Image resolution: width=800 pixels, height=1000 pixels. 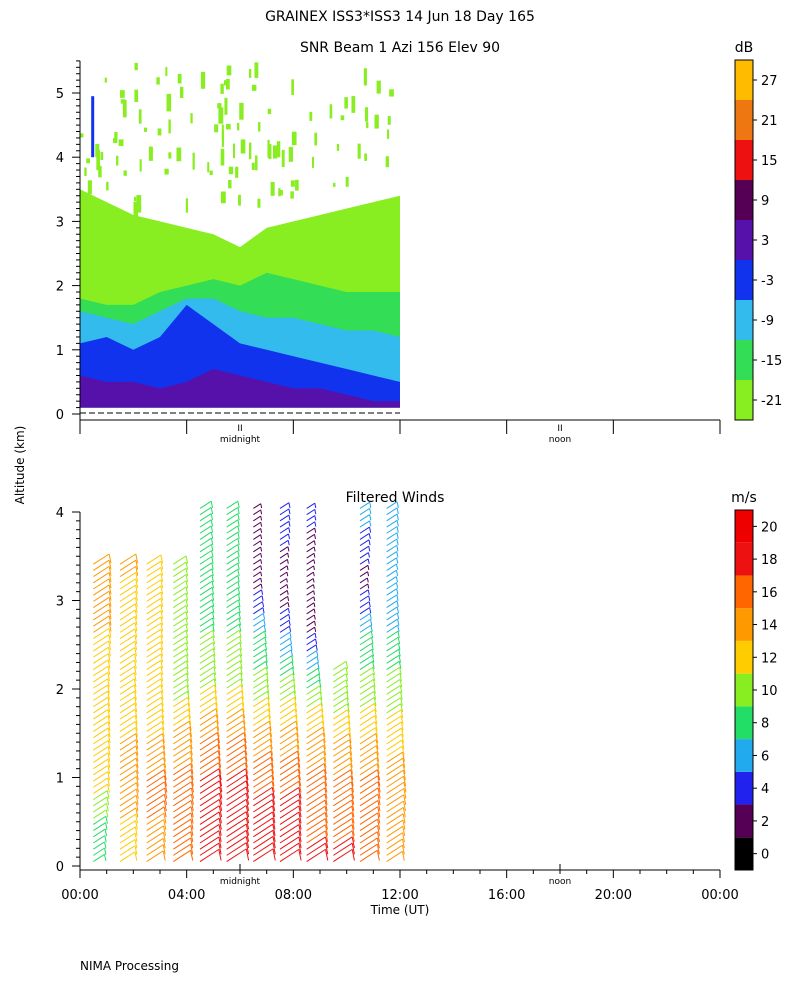 What do you see at coordinates (240, 388) in the screenshot?
I see `snr-layer-very-strong` at bounding box center [240, 388].